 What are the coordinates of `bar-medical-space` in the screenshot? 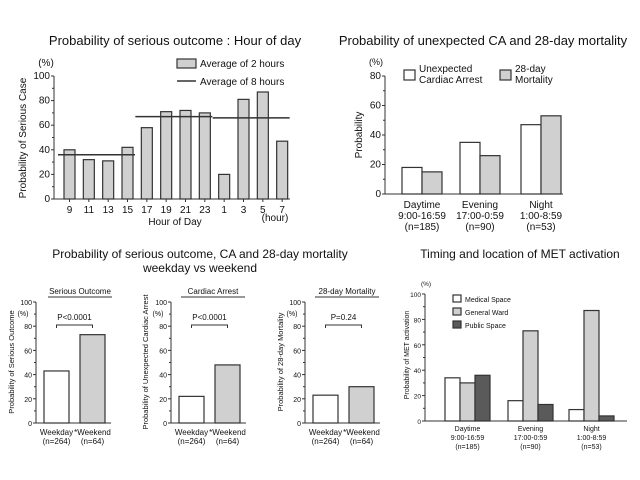 It's located at (515, 411).